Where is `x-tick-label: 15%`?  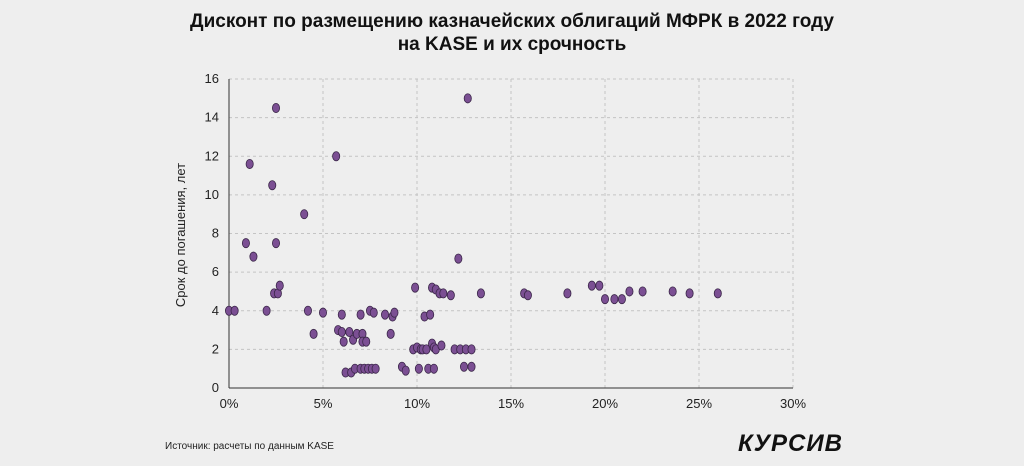
x-tick-label: 15% is located at coordinates (511, 403).